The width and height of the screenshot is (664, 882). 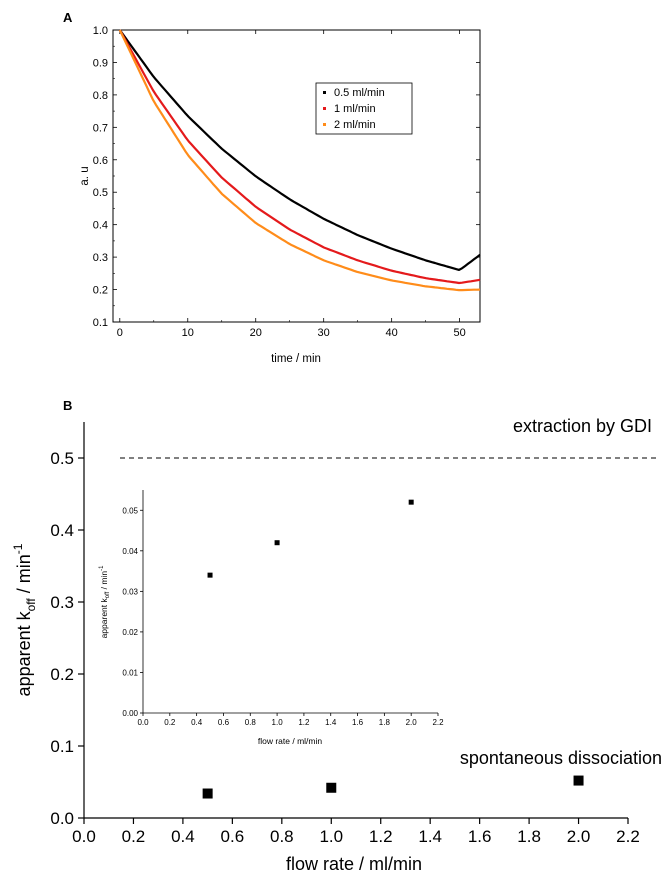 What do you see at coordinates (62, 602) in the screenshot?
I see `b-y-tick-label: 0.3` at bounding box center [62, 602].